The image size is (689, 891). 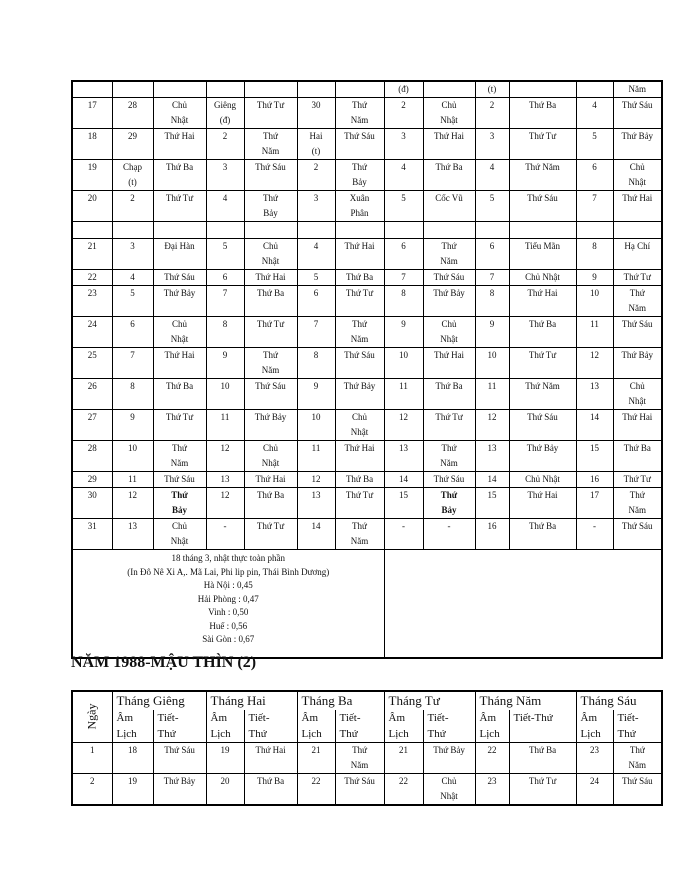 I want to click on month-header: Tháng Năm, so click(x=525, y=700).